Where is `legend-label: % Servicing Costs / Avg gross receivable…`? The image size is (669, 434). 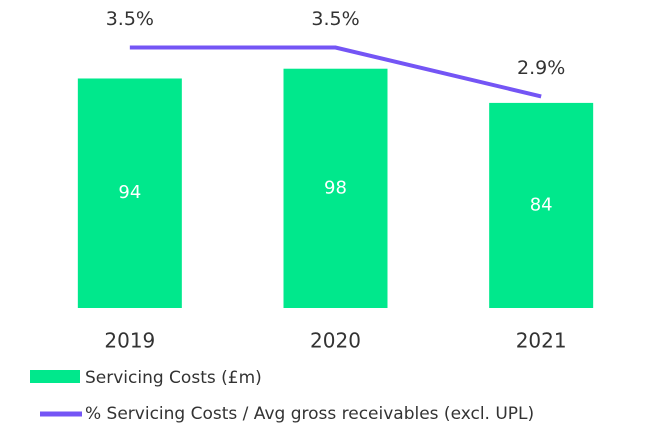 legend-label: % Servicing Costs / Avg gross receivable… is located at coordinates (309, 414).